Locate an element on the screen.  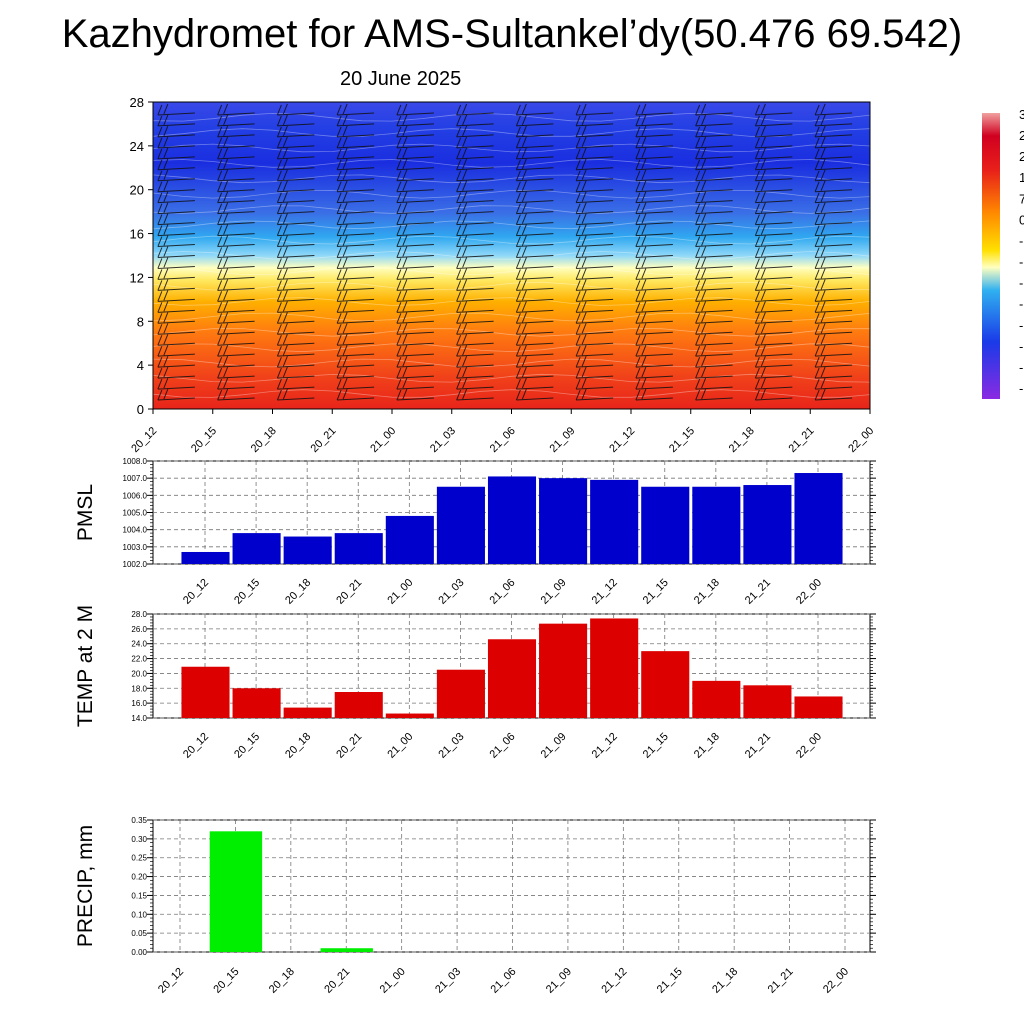
y-tick-label: 1005.0 is located at coordinates (135, 513).